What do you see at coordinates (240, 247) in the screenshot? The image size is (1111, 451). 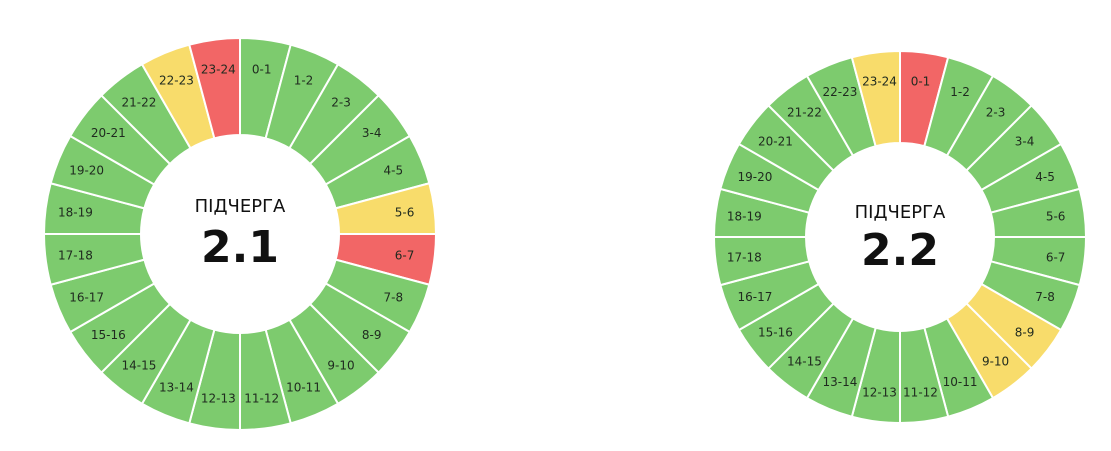 I see `schedule-number: 2.1` at bounding box center [240, 247].